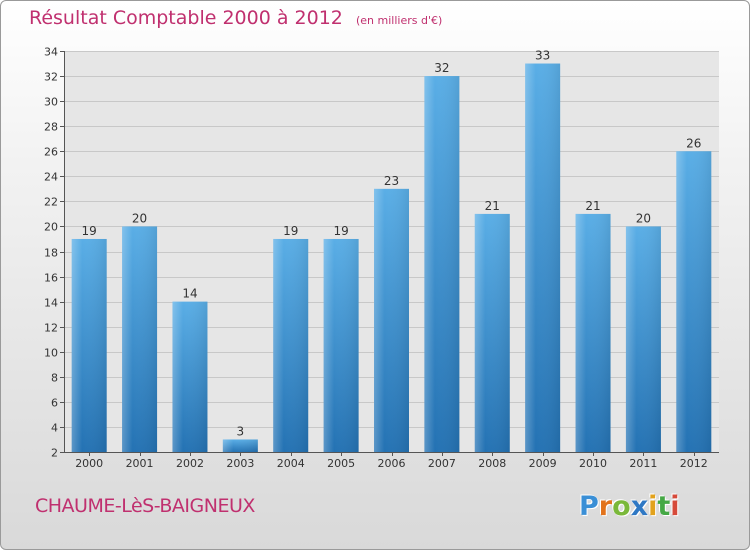 Image resolution: width=750 pixels, height=550 pixels. Describe the element at coordinates (543, 463) in the screenshot. I see `x-tick-label: 2009` at that location.